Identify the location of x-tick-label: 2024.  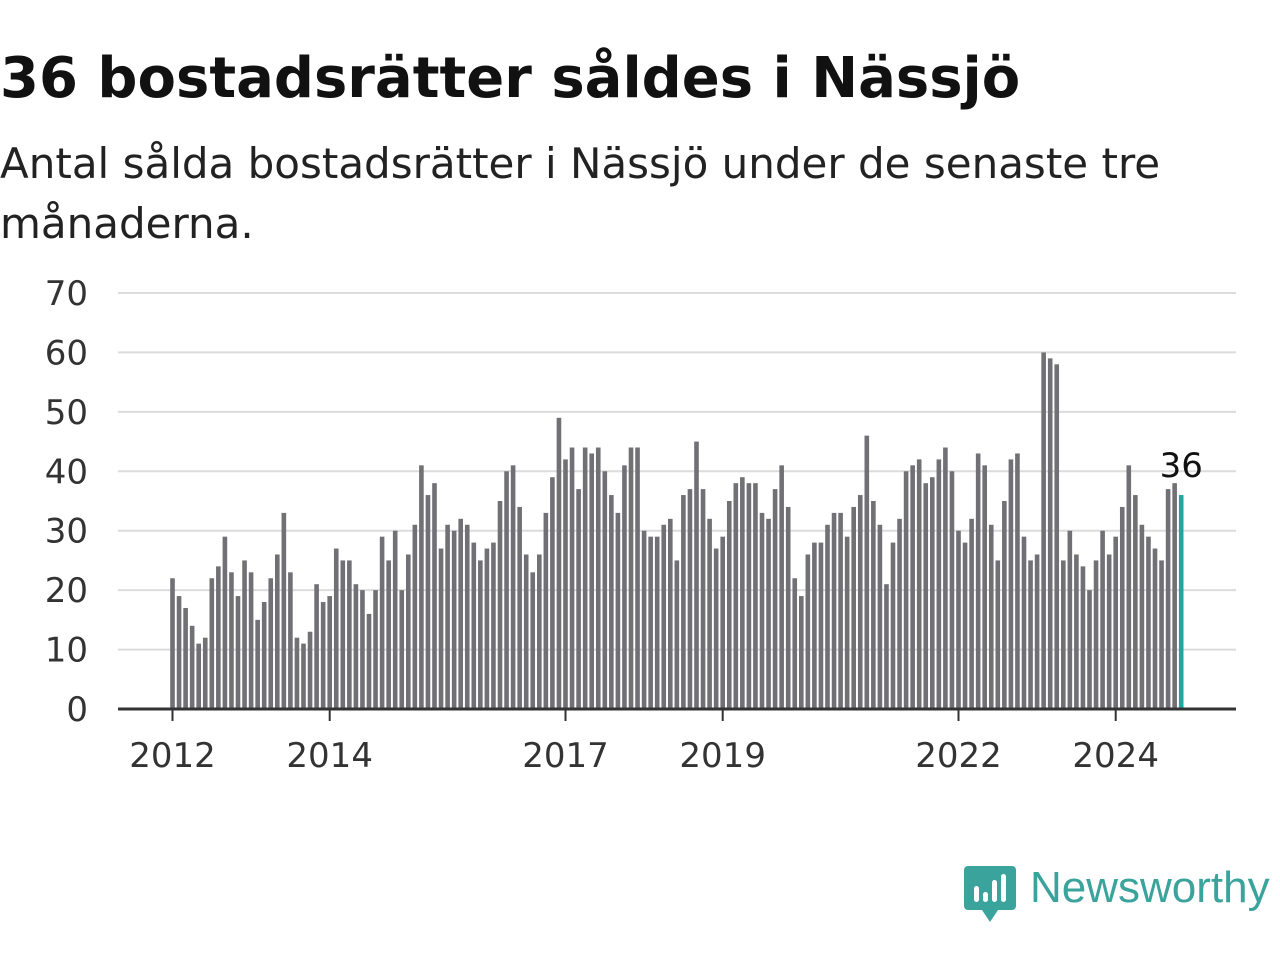
(1115, 756).